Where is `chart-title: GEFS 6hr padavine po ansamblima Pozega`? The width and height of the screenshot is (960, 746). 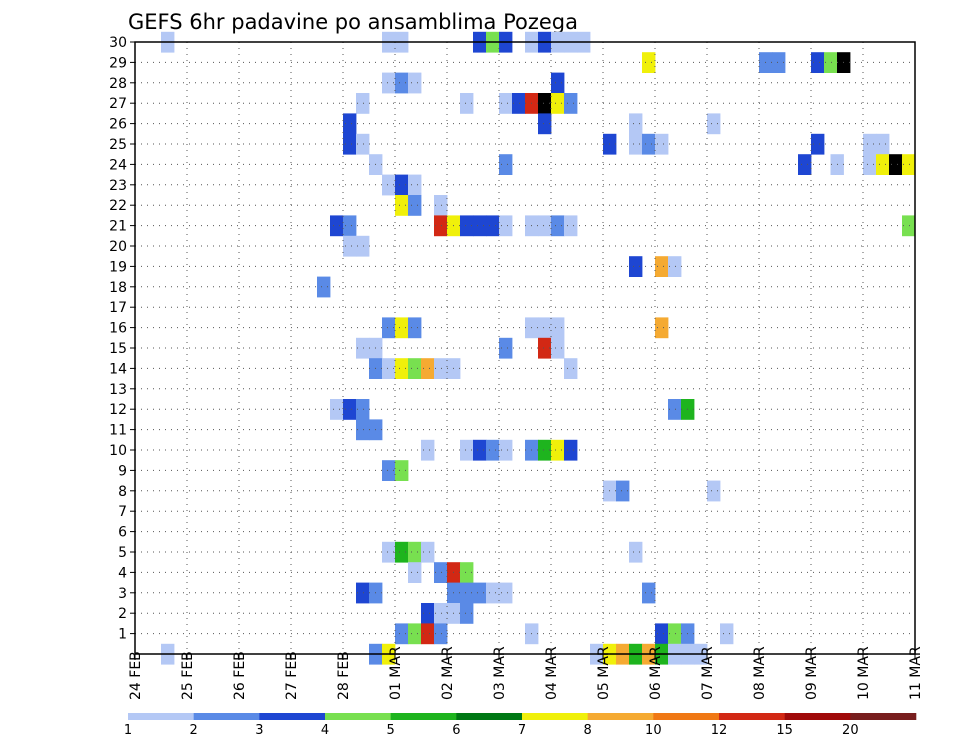
chart-title: GEFS 6hr padavine po ansamblima Pozega is located at coordinates (353, 22).